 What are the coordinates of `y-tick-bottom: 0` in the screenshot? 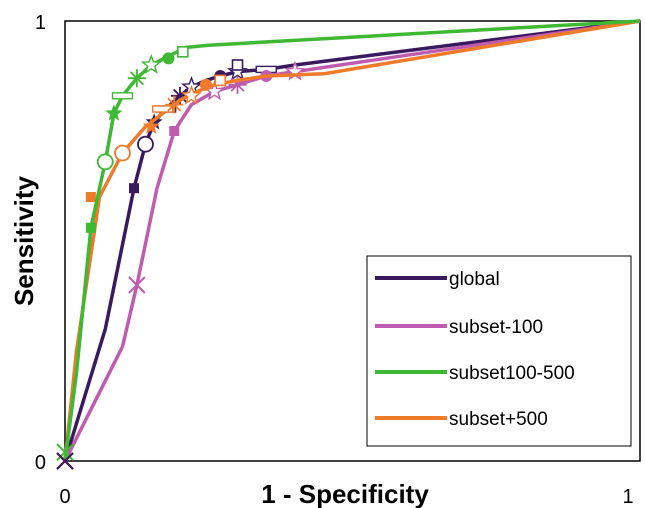 It's located at (40, 463).